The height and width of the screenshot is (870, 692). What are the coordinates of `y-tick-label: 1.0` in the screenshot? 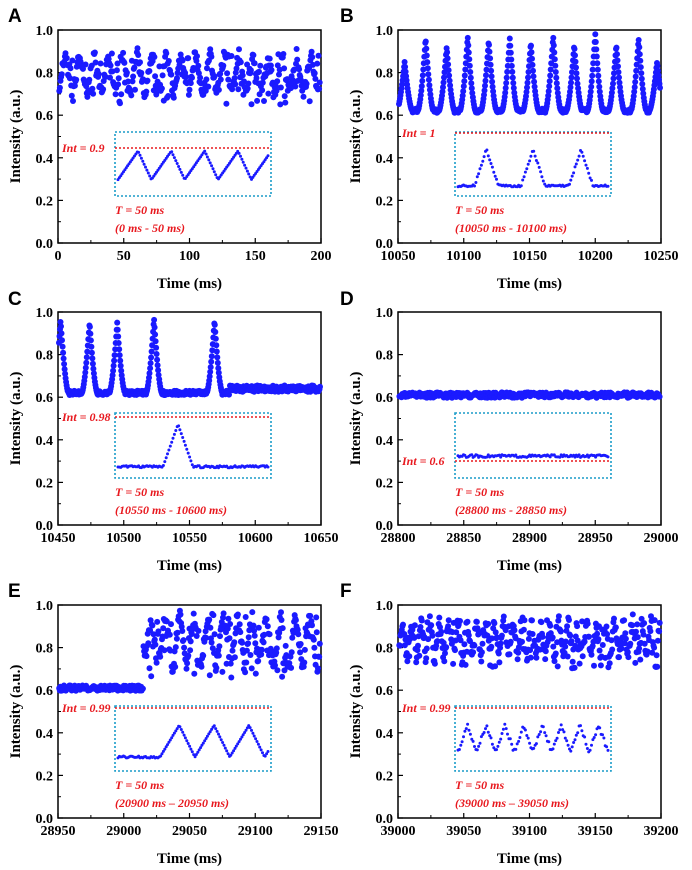 It's located at (45, 606).